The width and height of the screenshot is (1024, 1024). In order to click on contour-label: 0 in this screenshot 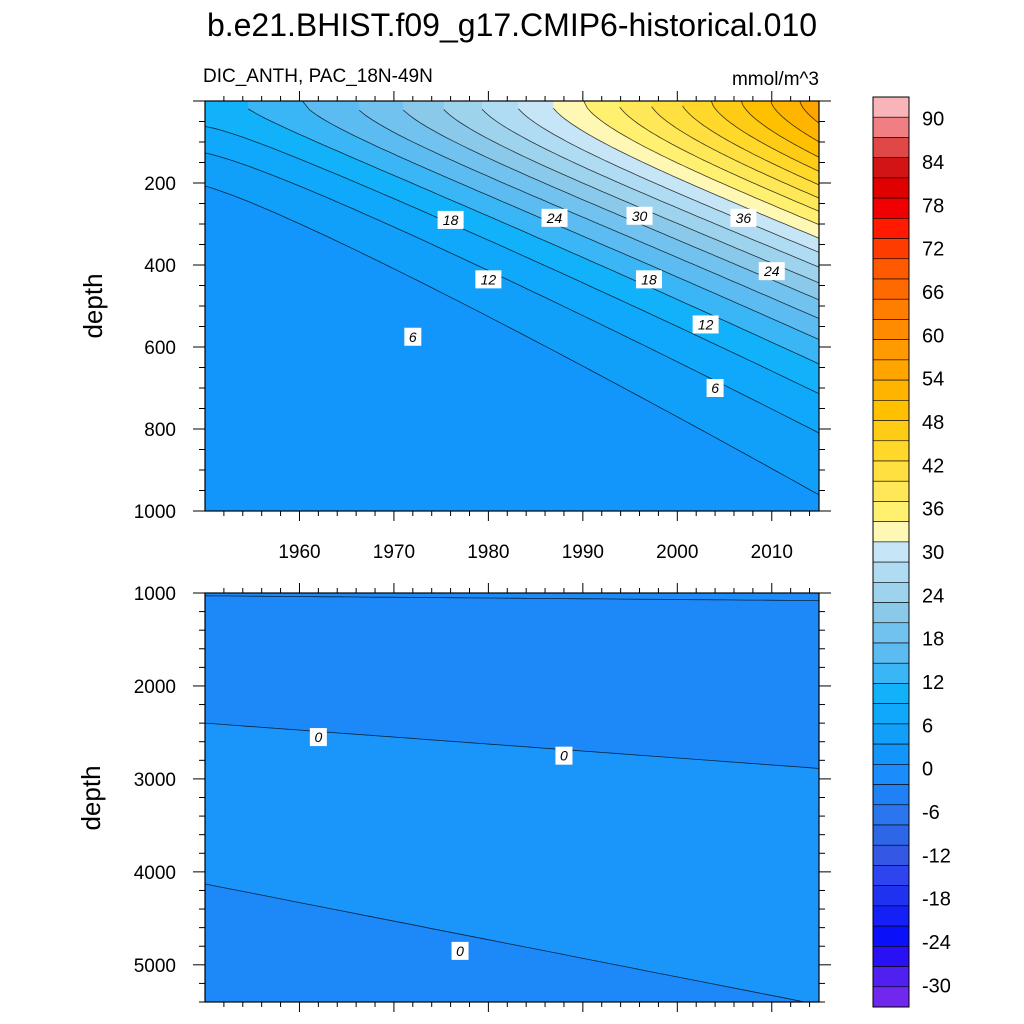, I will do `click(318, 737)`.